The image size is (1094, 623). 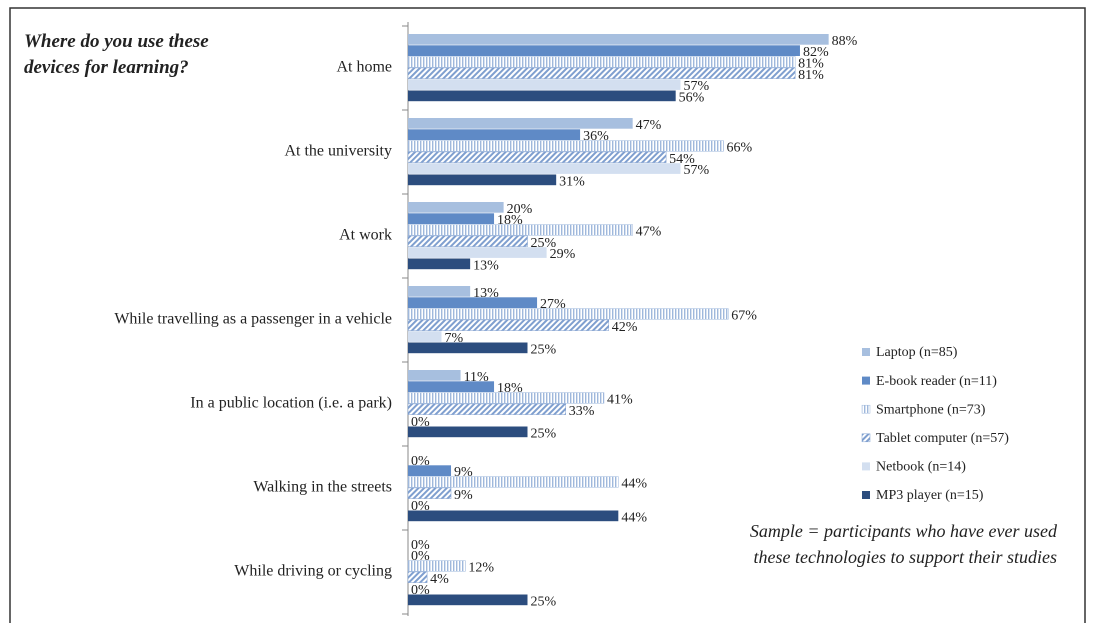 I want to click on y-tick-label: At work, so click(x=365, y=235).